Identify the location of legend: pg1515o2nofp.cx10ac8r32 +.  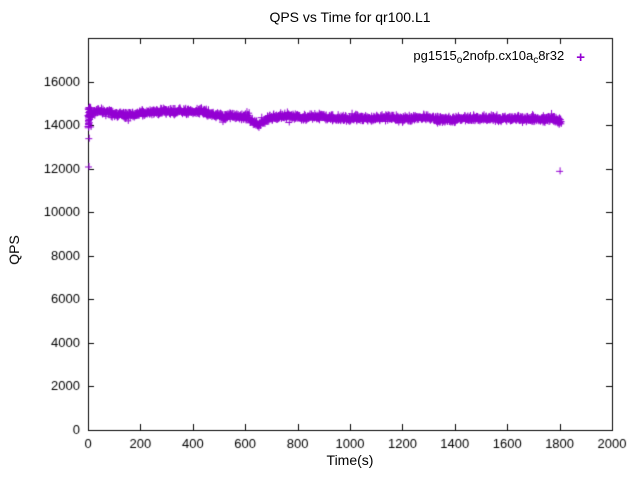
(336, 57).